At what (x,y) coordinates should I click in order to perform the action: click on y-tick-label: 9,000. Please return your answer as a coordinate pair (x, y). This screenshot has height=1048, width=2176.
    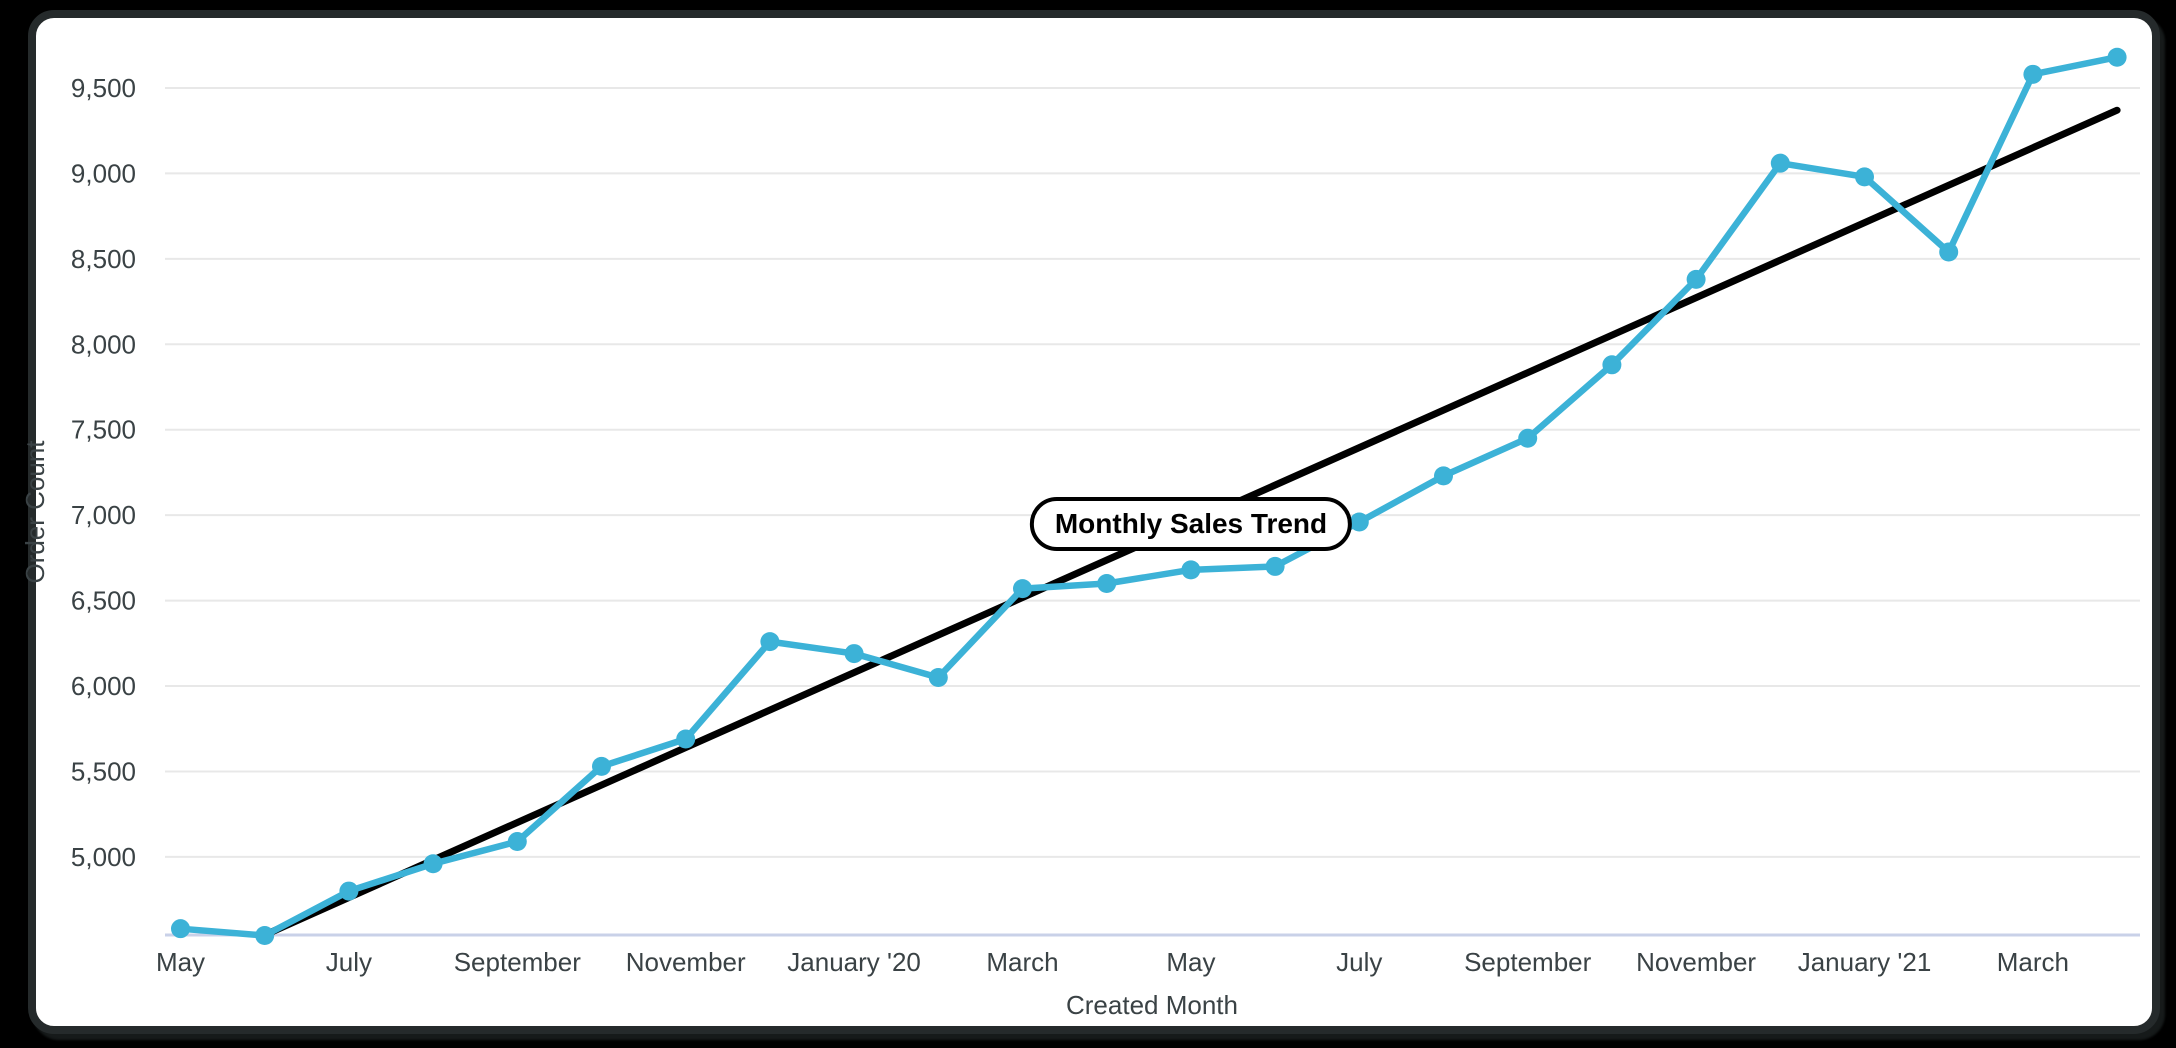
    Looking at the image, I should click on (103, 173).